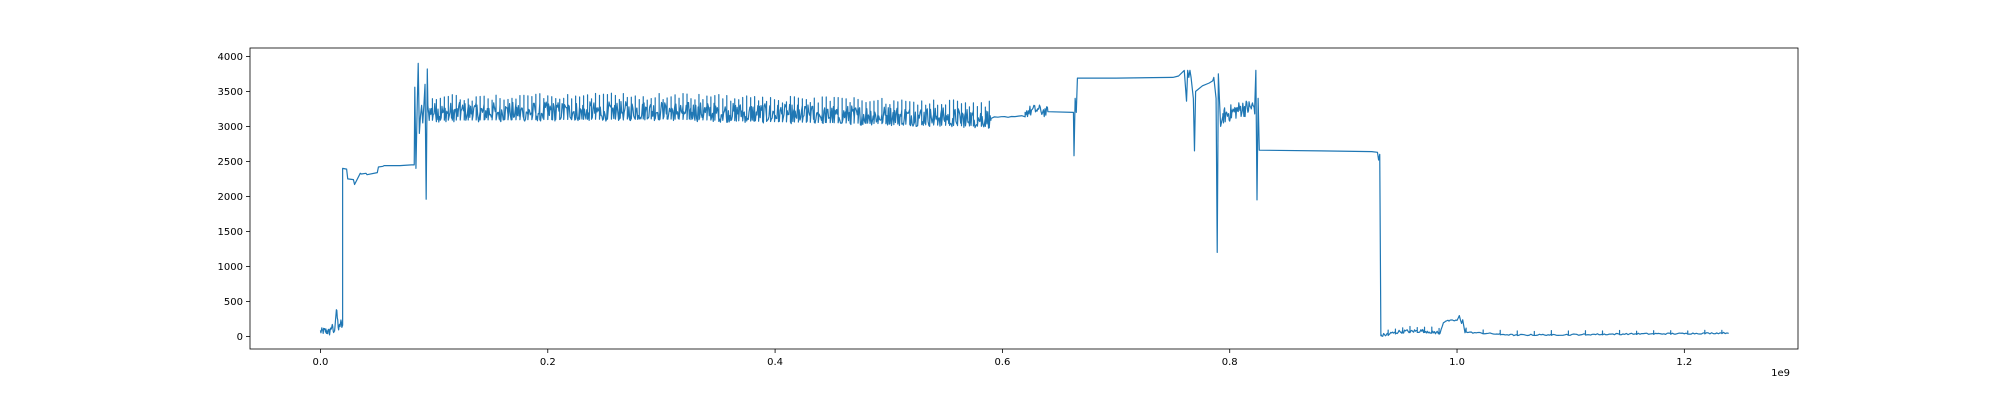  What do you see at coordinates (1230, 362) in the screenshot?
I see `x-tick-label: 0.8` at bounding box center [1230, 362].